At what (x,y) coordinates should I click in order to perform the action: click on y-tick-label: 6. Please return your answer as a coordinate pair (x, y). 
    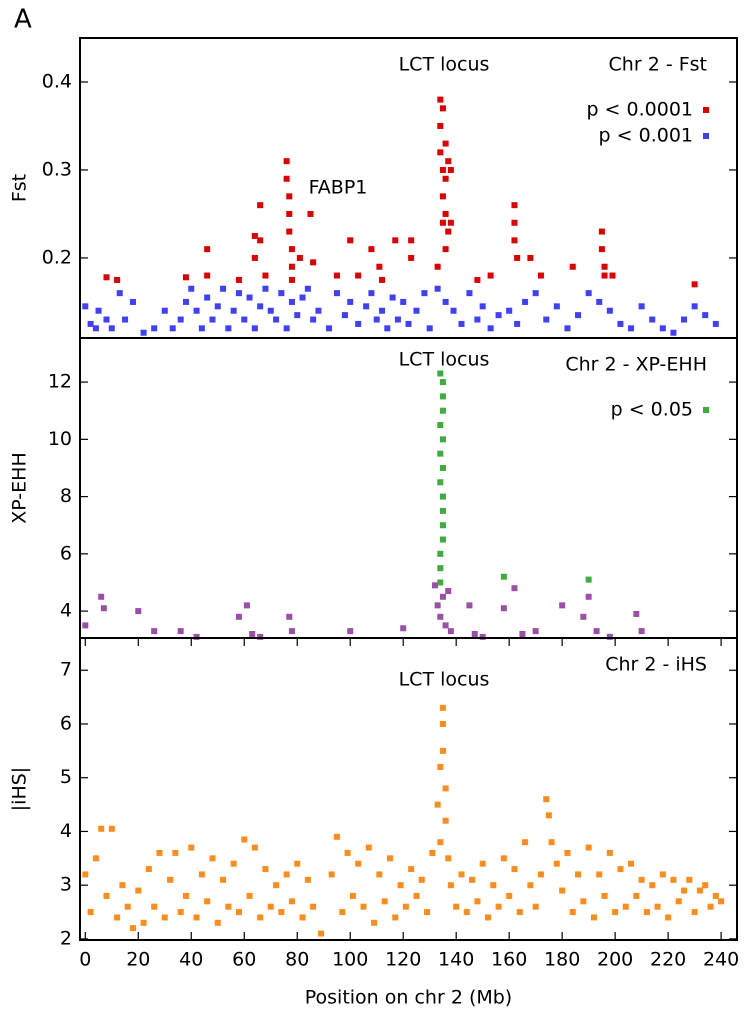
    Looking at the image, I should click on (66, 553).